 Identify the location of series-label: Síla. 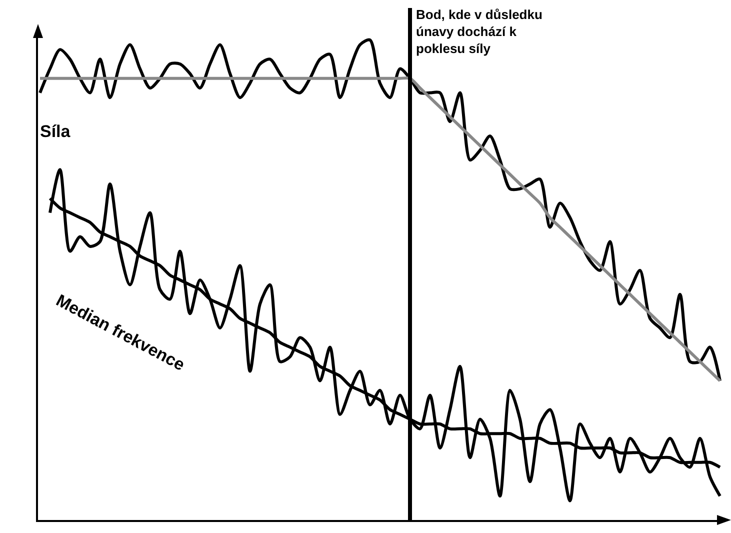
(55, 131).